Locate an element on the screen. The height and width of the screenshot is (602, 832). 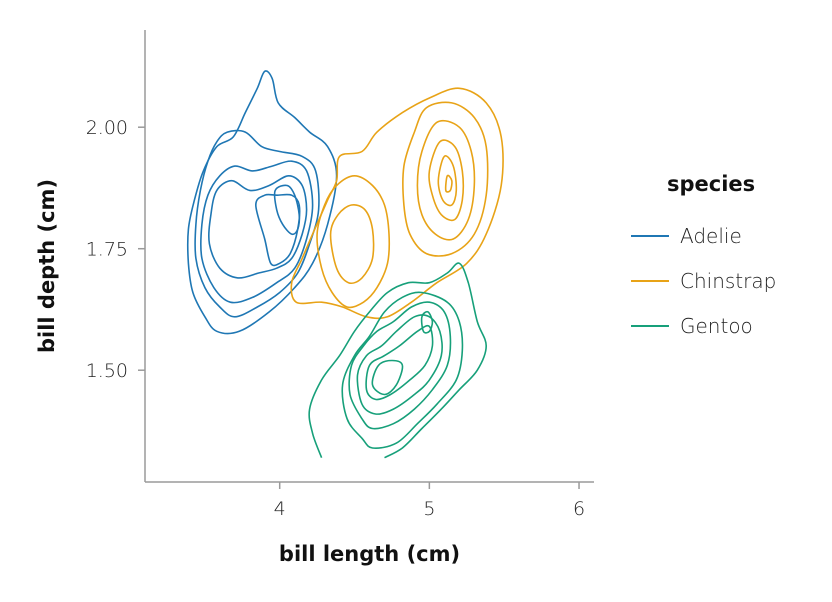
legend-entry-gentoo: Gentoo is located at coordinates (692, 326).